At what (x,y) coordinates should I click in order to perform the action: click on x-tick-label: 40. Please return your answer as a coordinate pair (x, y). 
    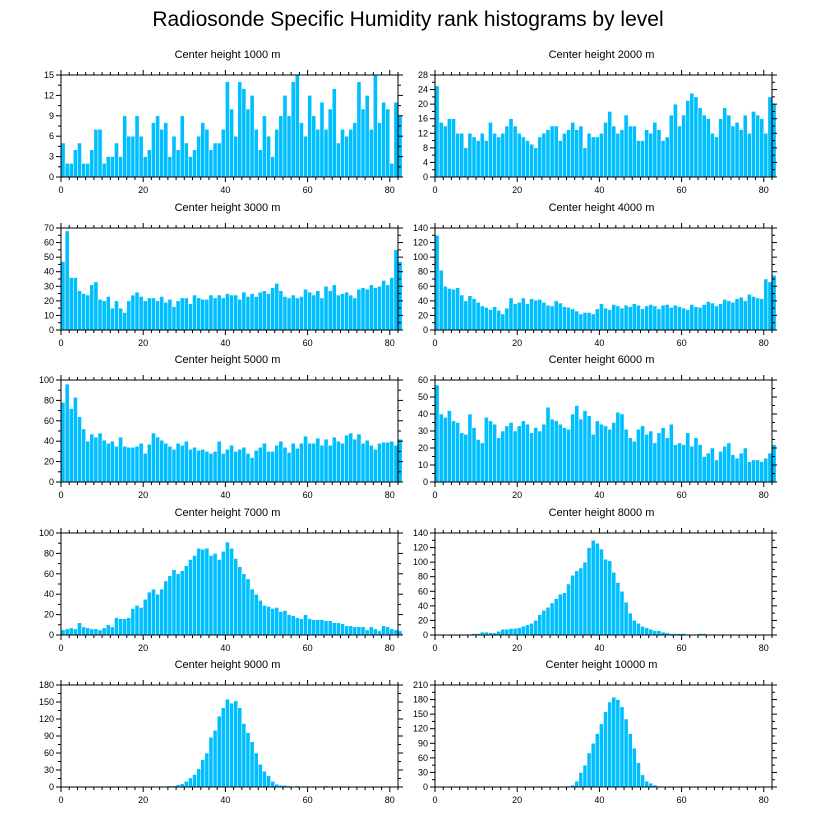
    Looking at the image, I should click on (599, 343).